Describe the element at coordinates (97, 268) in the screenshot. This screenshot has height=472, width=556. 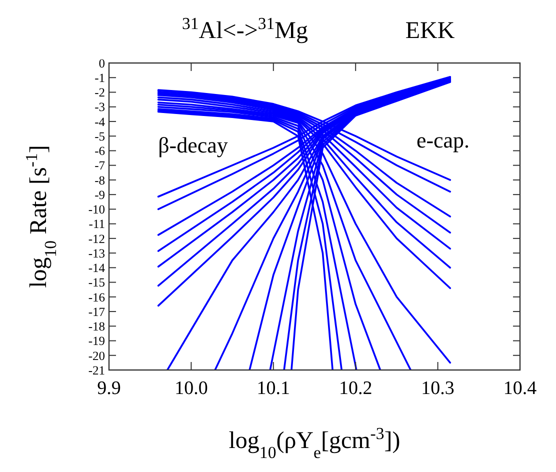
I see `y-tick-label: -14` at that location.